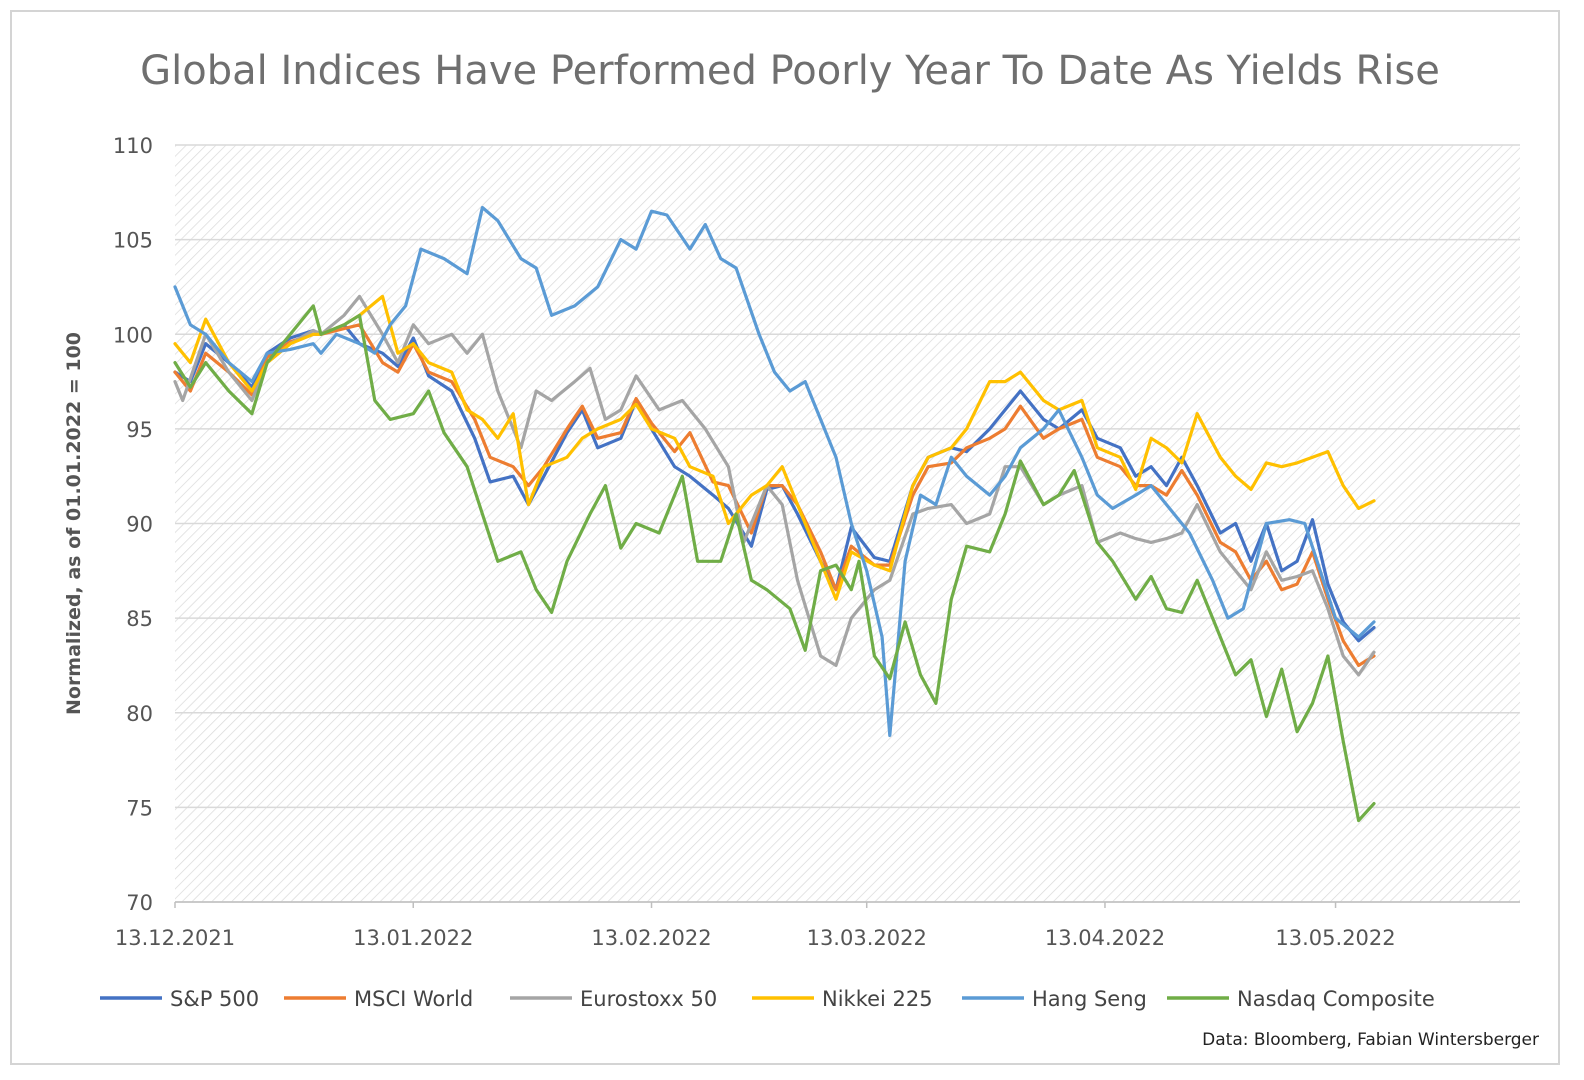 The height and width of the screenshot is (1080, 1584). What do you see at coordinates (1105, 938) in the screenshot?
I see `x-tick-label: 13.04.2022` at bounding box center [1105, 938].